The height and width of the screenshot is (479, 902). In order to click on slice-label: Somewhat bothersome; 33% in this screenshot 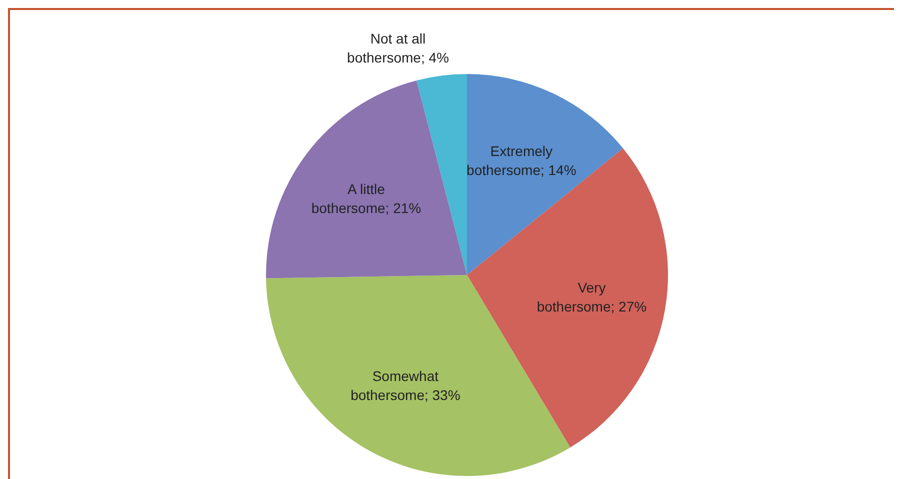, I will do `click(405, 386)`.